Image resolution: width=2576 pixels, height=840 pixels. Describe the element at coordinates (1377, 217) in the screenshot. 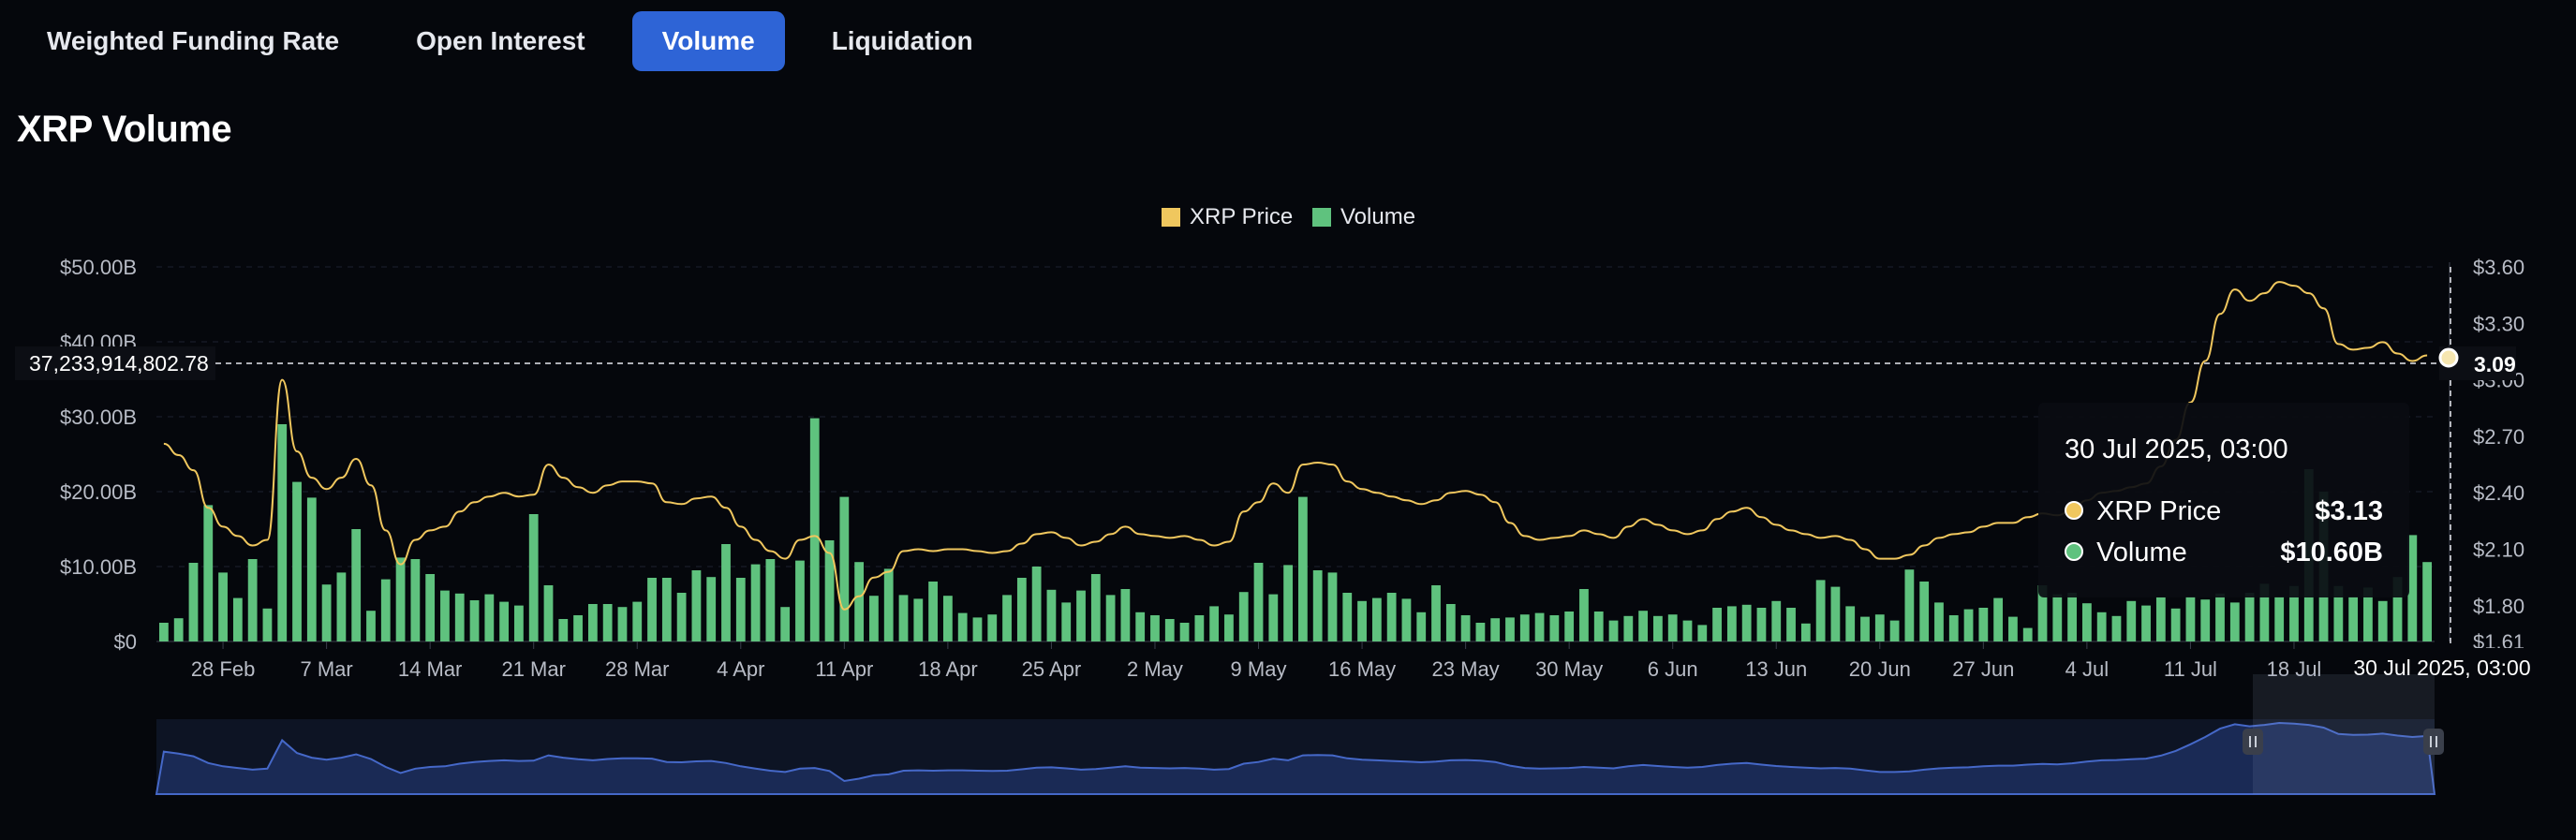

I see `legend-label-volume: Volume` at that location.